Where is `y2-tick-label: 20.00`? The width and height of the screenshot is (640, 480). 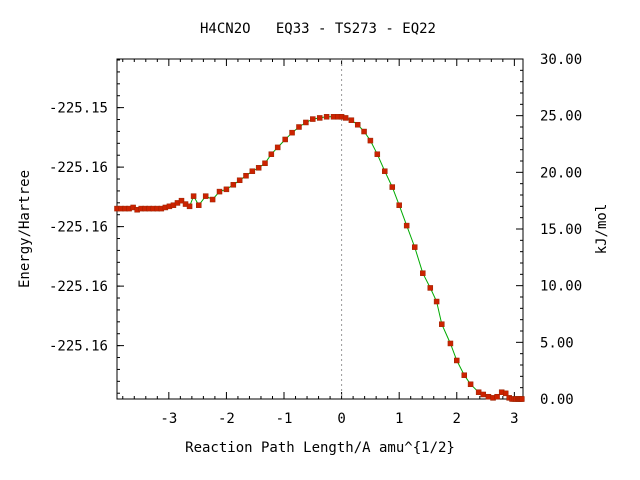 y2-tick-label: 20.00 is located at coordinates (561, 173).